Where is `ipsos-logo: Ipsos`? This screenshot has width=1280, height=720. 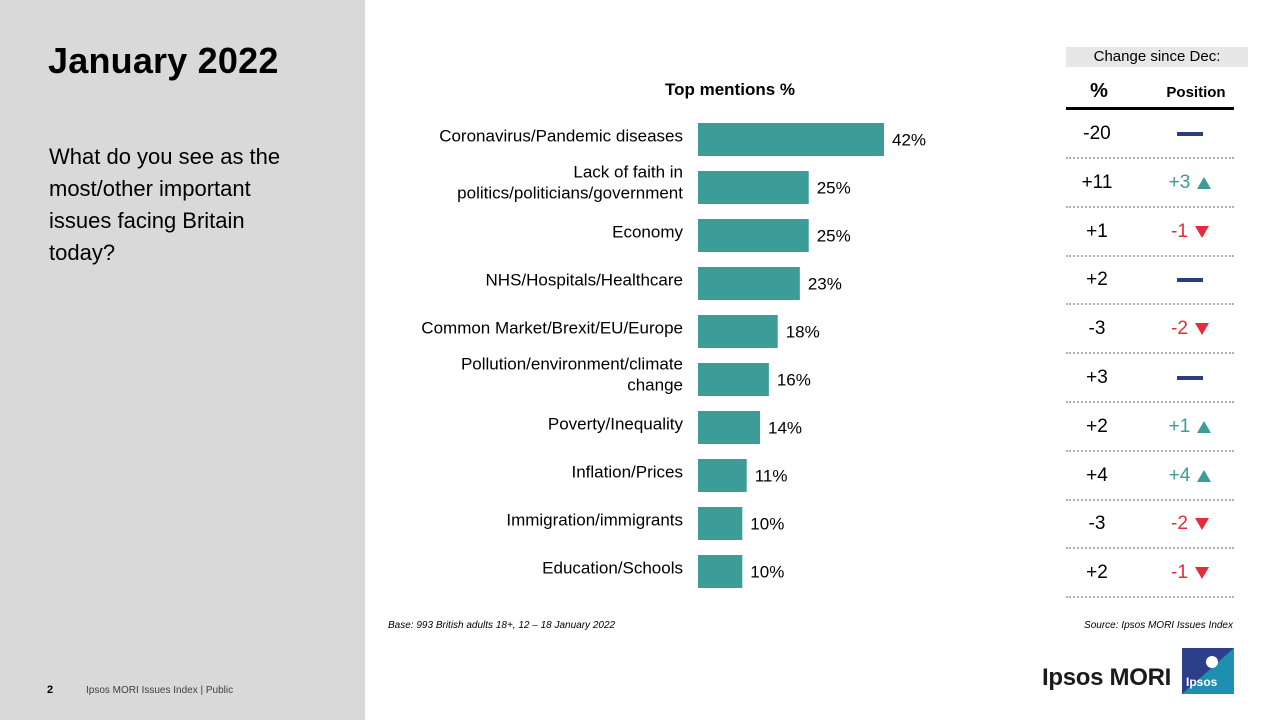
ipsos-logo: Ipsos is located at coordinates (1208, 671).